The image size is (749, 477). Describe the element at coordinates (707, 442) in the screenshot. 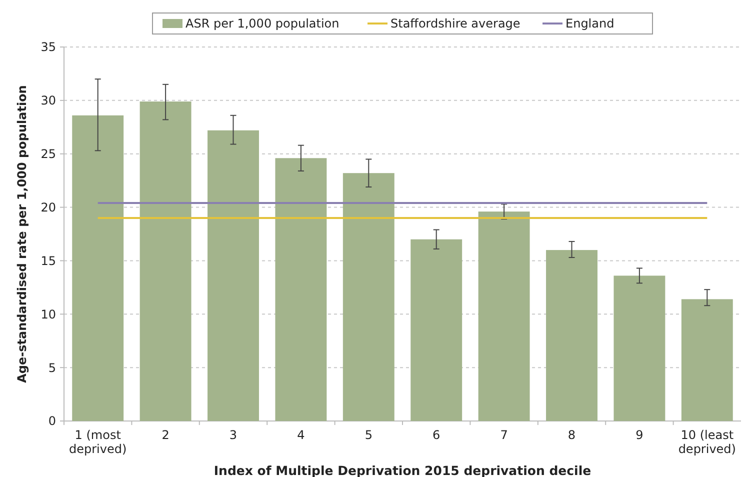

I see `x-tick-label: 10 (least deprived)` at that location.